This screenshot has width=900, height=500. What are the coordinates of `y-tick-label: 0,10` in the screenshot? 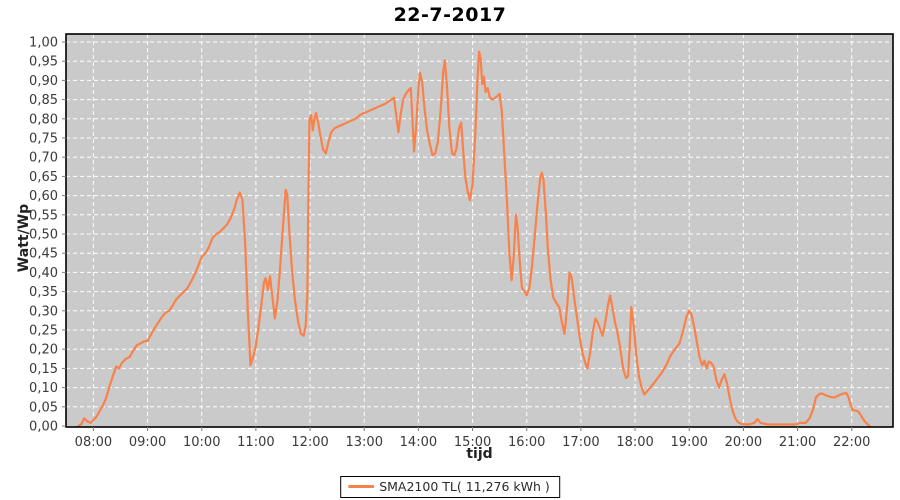 It's located at (43, 388).